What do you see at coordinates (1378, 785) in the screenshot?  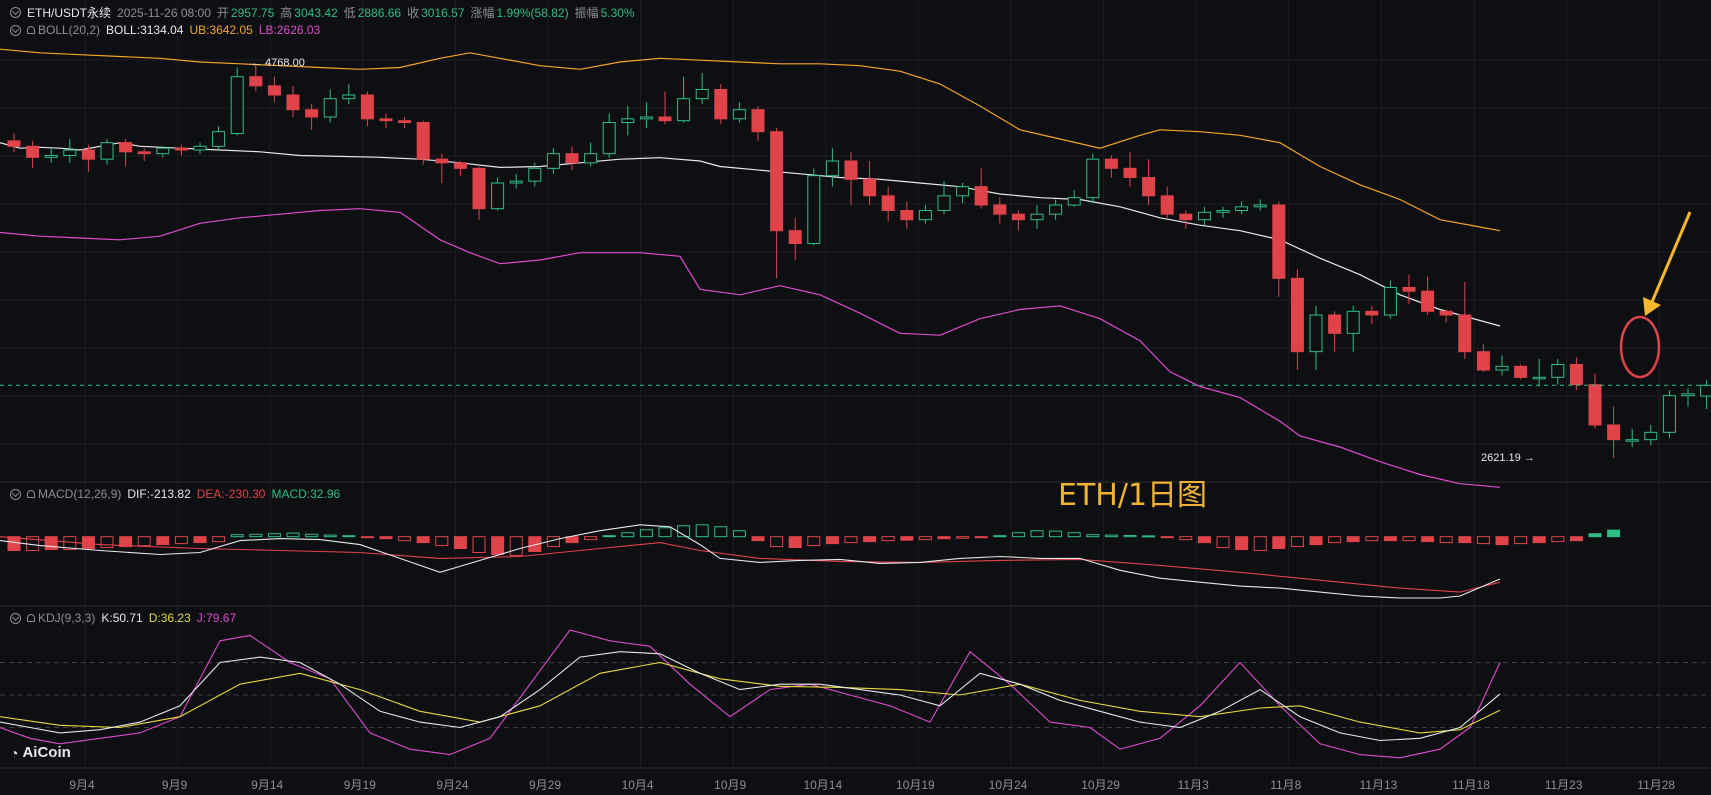 I see `x-axis-tick-label: 11月13` at bounding box center [1378, 785].